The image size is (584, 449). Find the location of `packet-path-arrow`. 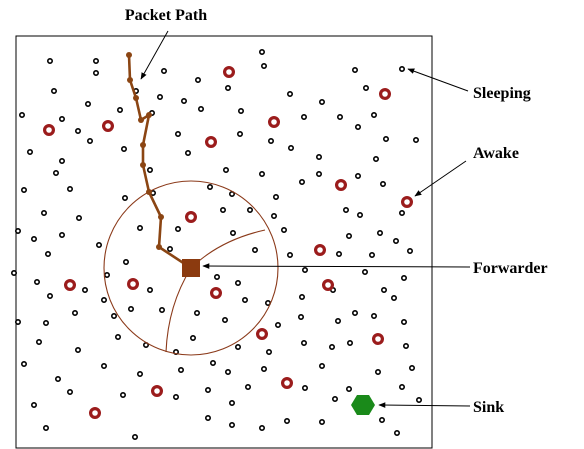

packet-path-arrow is located at coordinates (154, 55).